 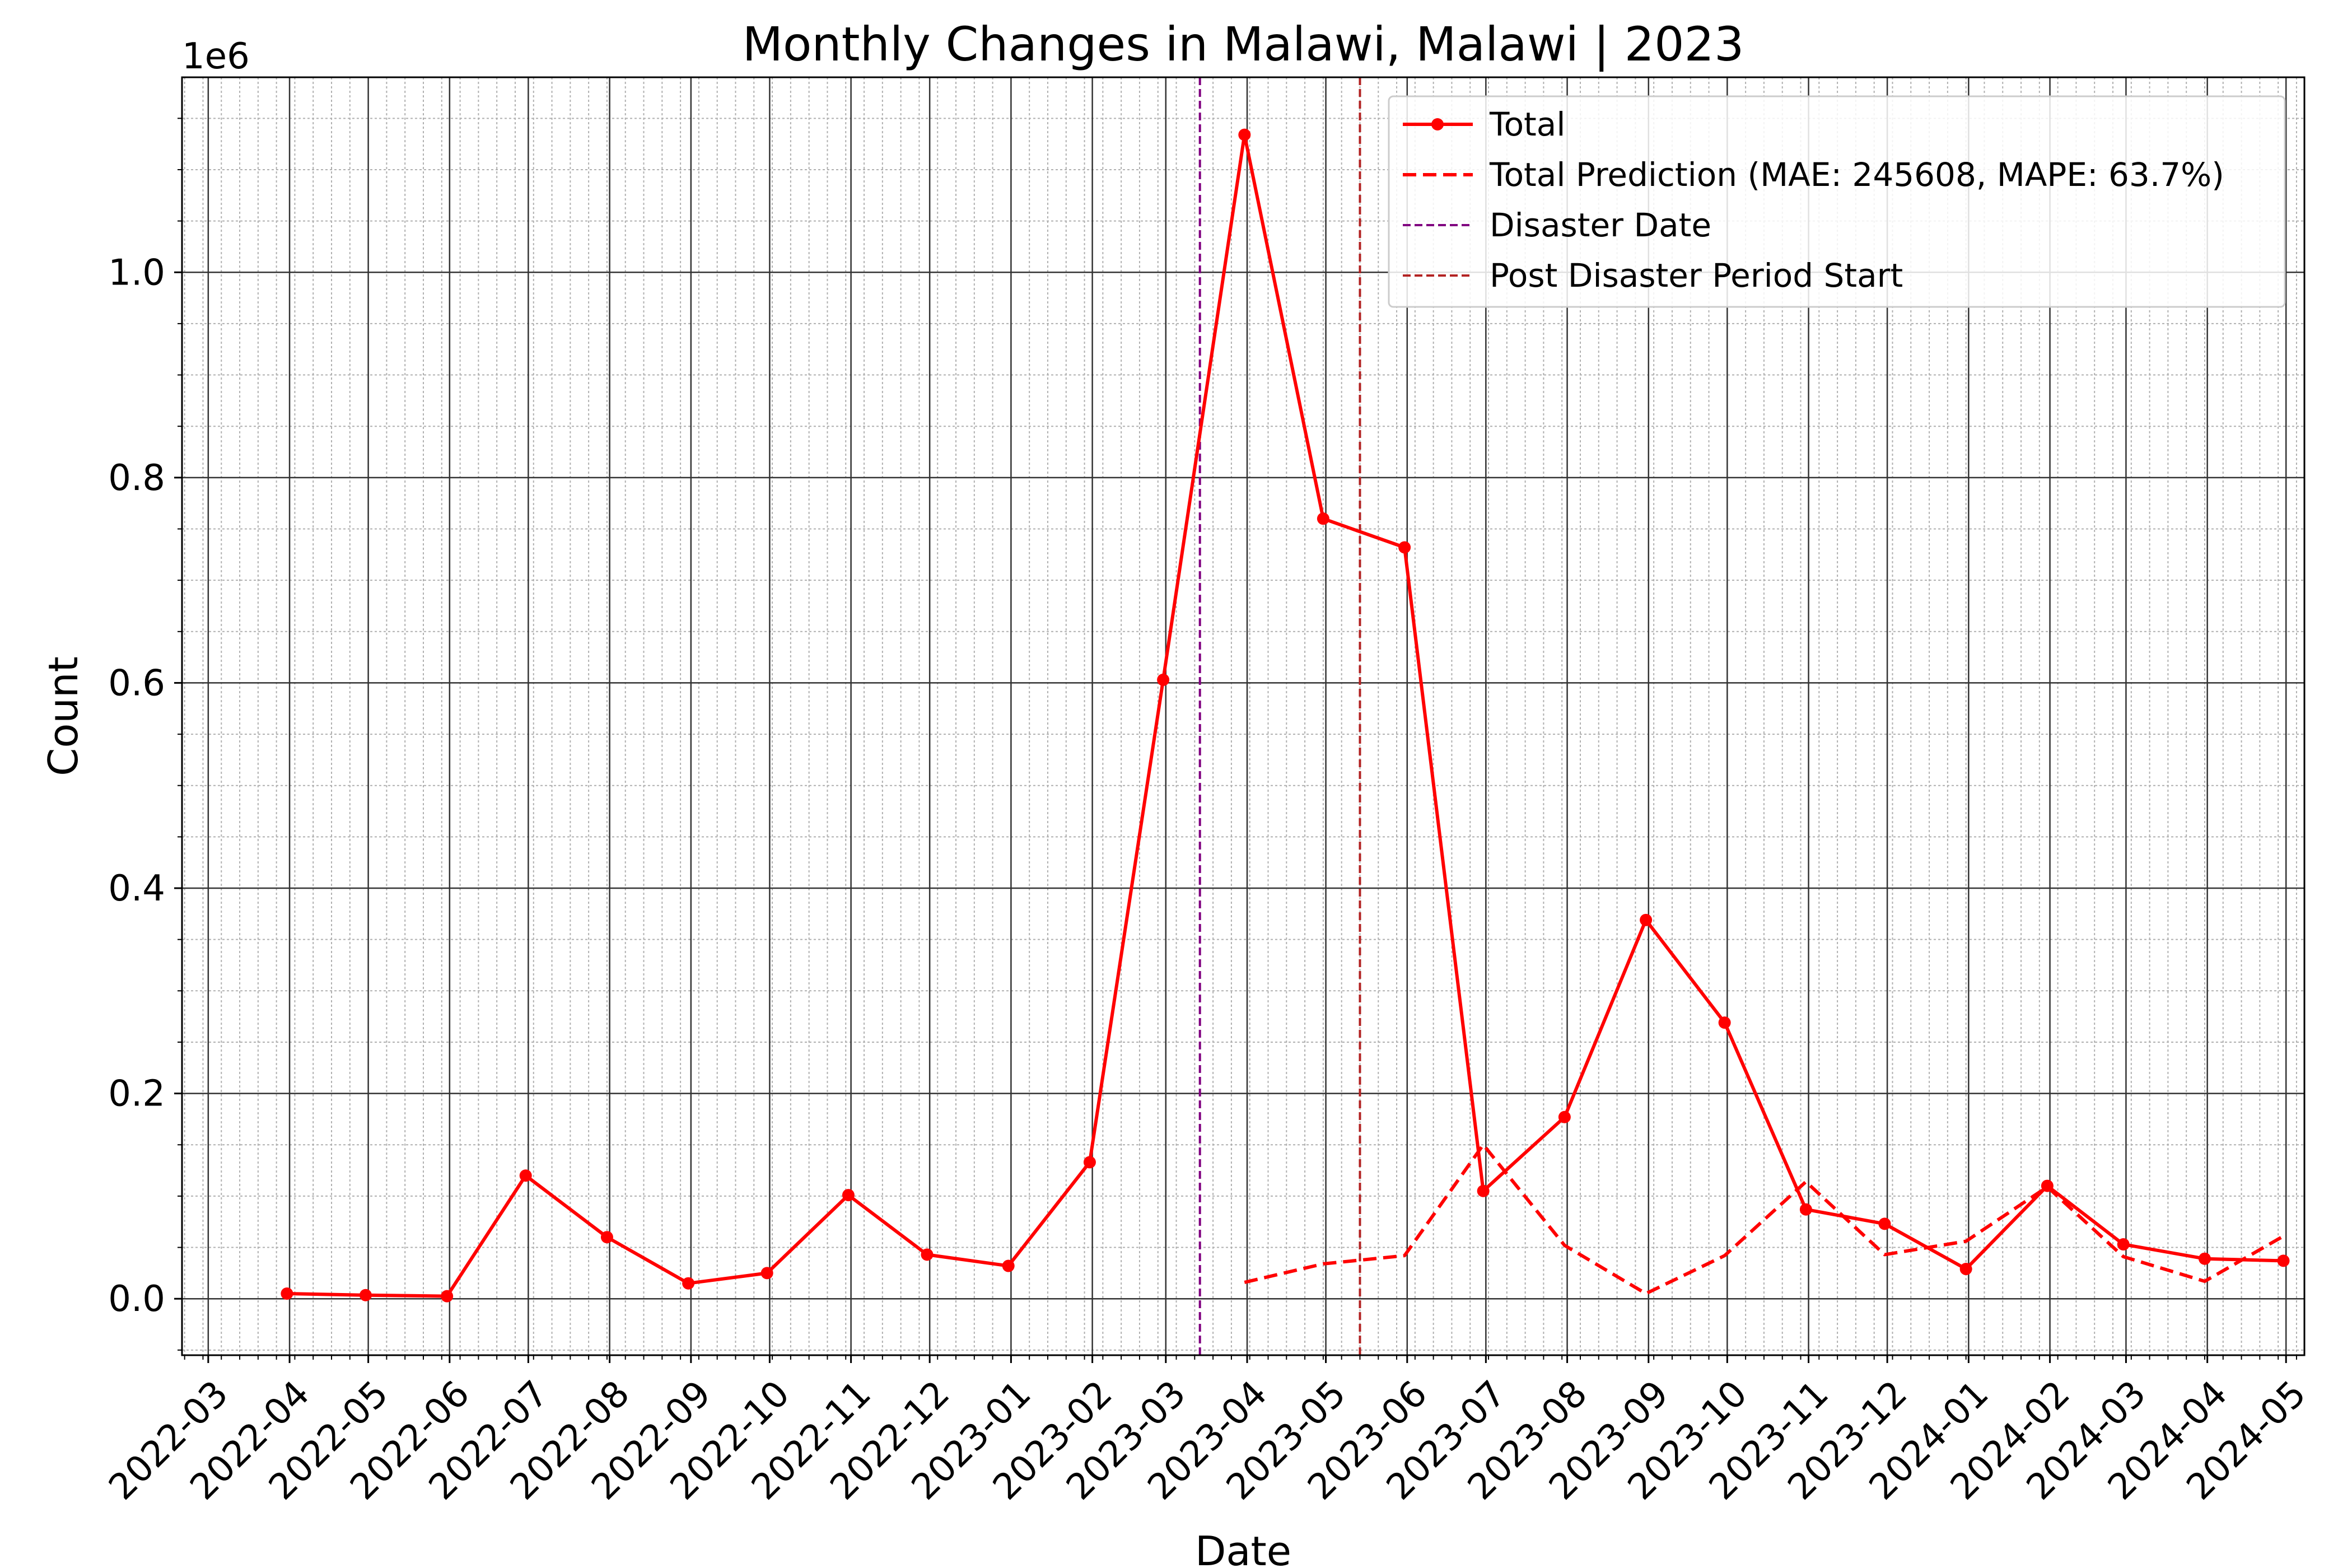 I want to click on y-tick-label: 0.4, so click(x=136, y=889).